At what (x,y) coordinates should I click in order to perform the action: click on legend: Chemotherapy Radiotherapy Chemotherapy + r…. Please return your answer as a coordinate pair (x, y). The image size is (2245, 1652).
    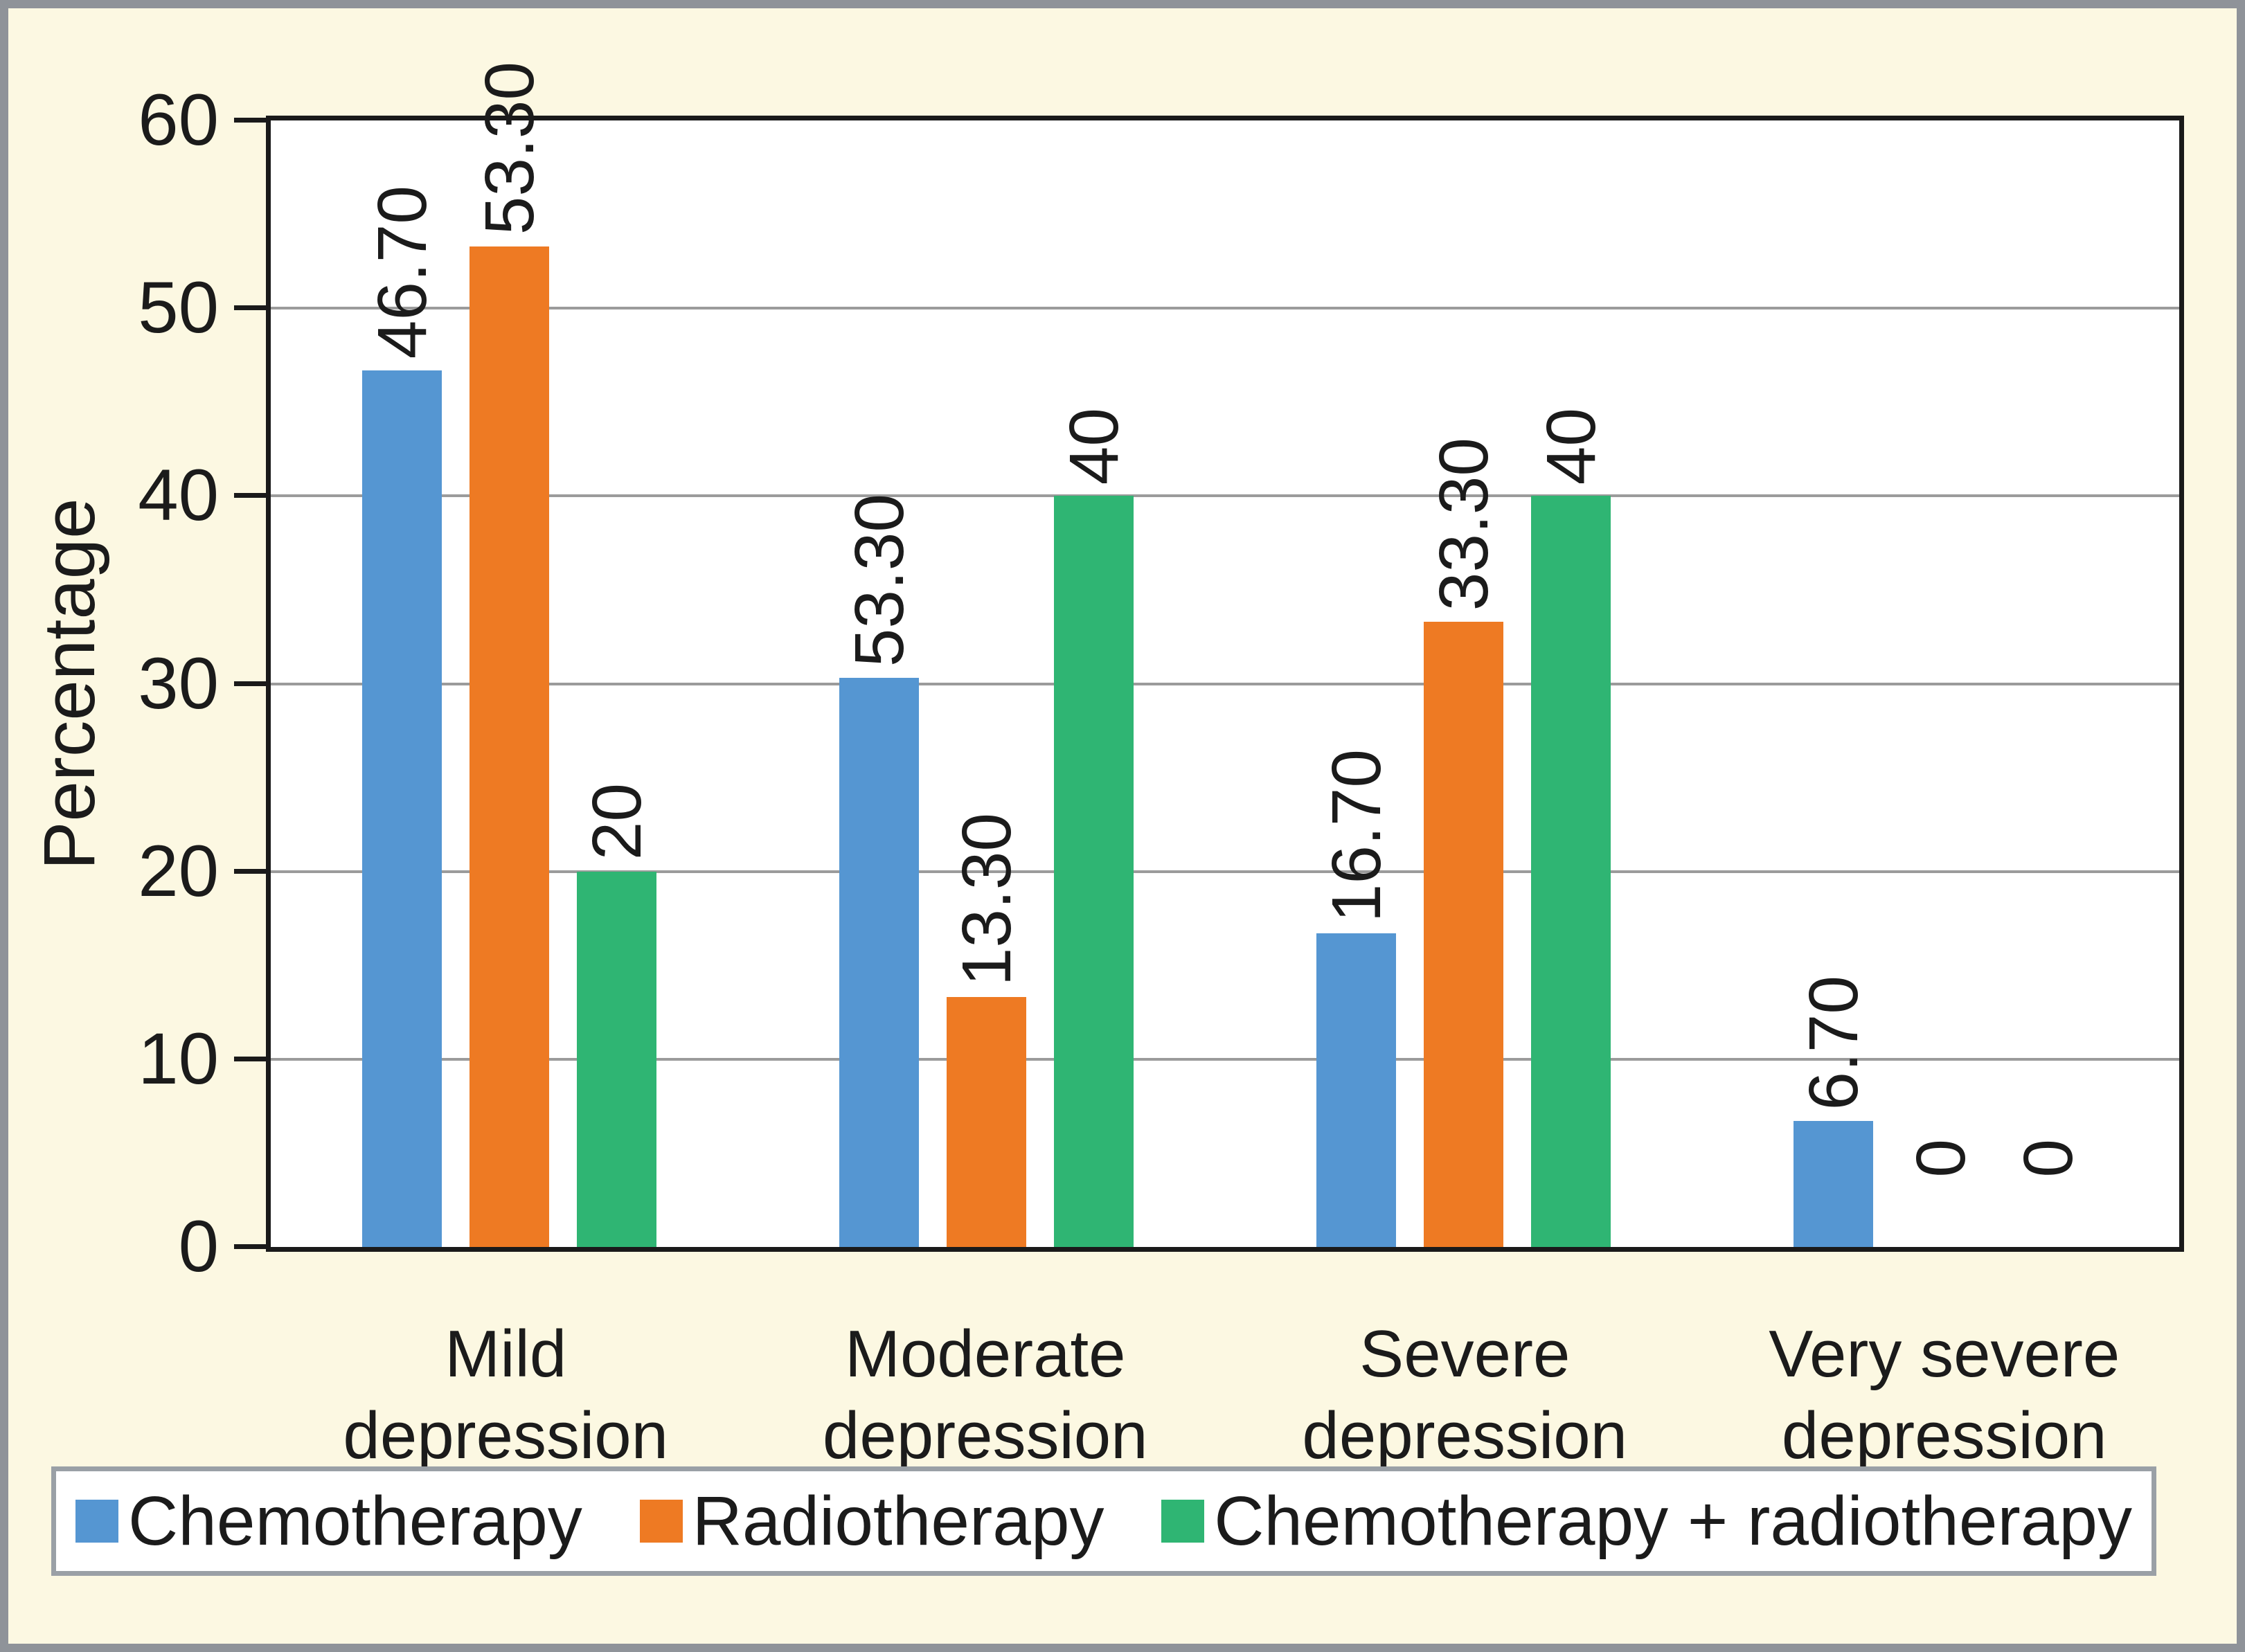
    Looking at the image, I should click on (1103, 1521).